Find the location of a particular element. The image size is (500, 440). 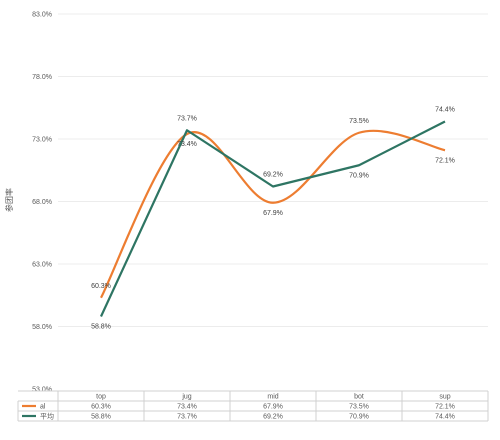

legend-entry: 平均 is located at coordinates (47, 416).